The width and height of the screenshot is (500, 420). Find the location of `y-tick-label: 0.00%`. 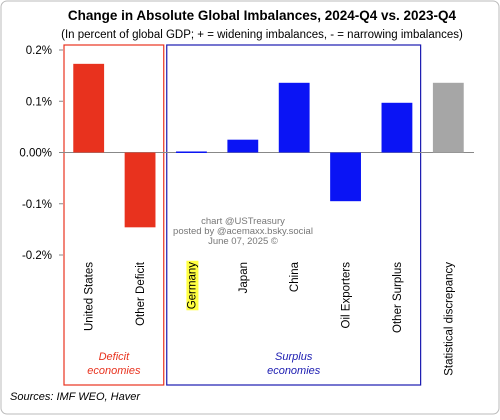

y-tick-label: 0.00% is located at coordinates (35, 154).